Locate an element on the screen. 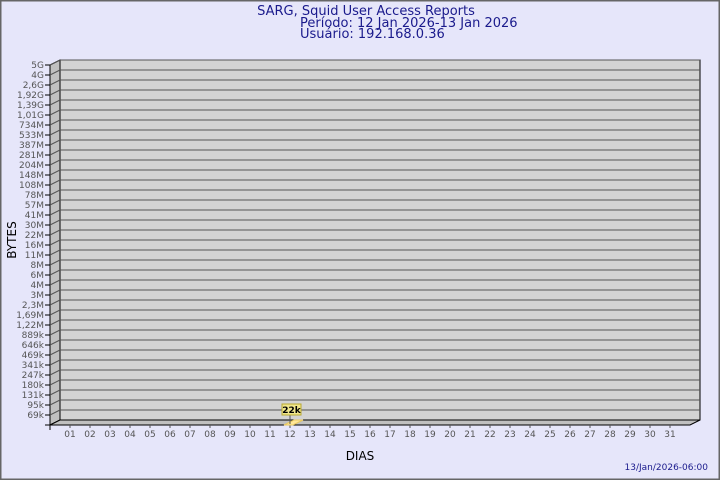 The image size is (720, 480). x-tick-label: 03 is located at coordinates (109, 435).